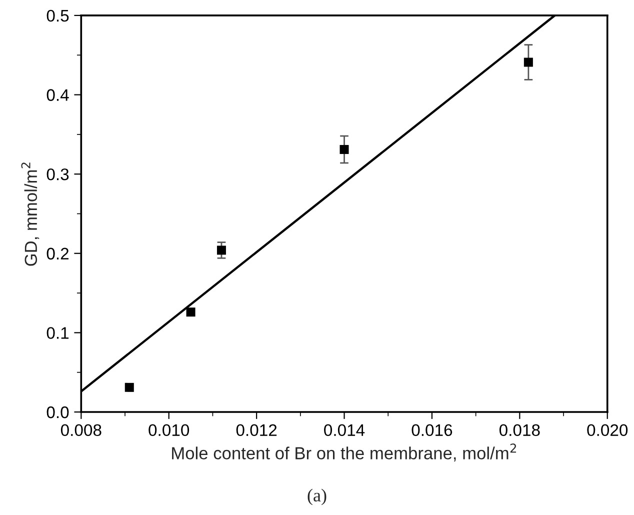  Describe the element at coordinates (344, 430) in the screenshot. I see `x-tick-label: 0.014` at that location.